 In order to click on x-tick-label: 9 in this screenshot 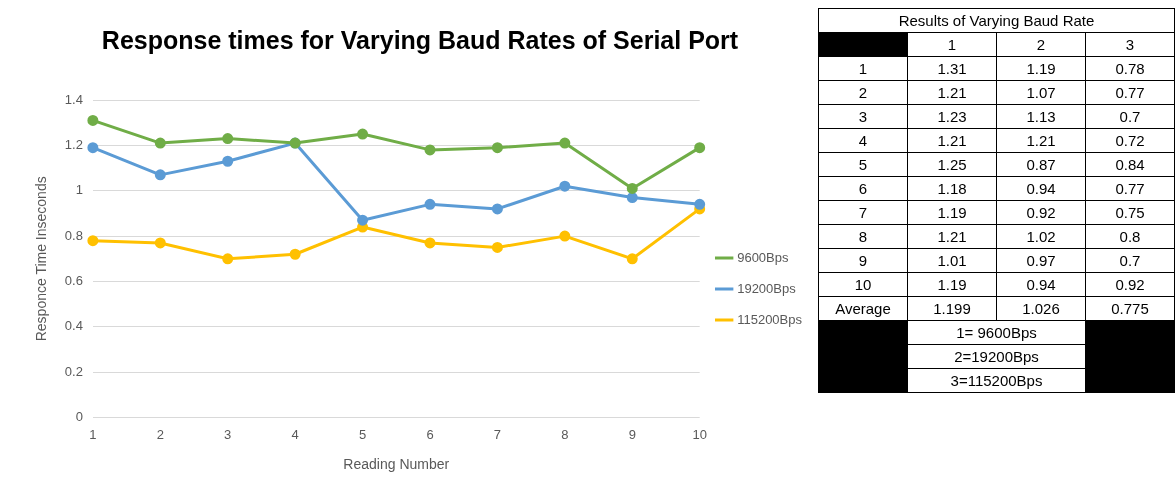, I will do `click(632, 434)`.